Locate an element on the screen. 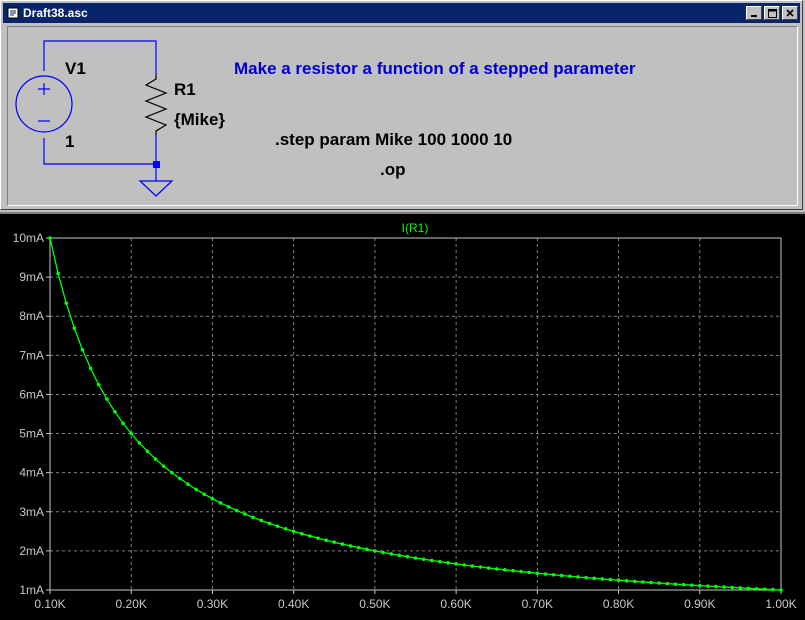 The image size is (805, 620). wire-top is located at coordinates (100, 57).